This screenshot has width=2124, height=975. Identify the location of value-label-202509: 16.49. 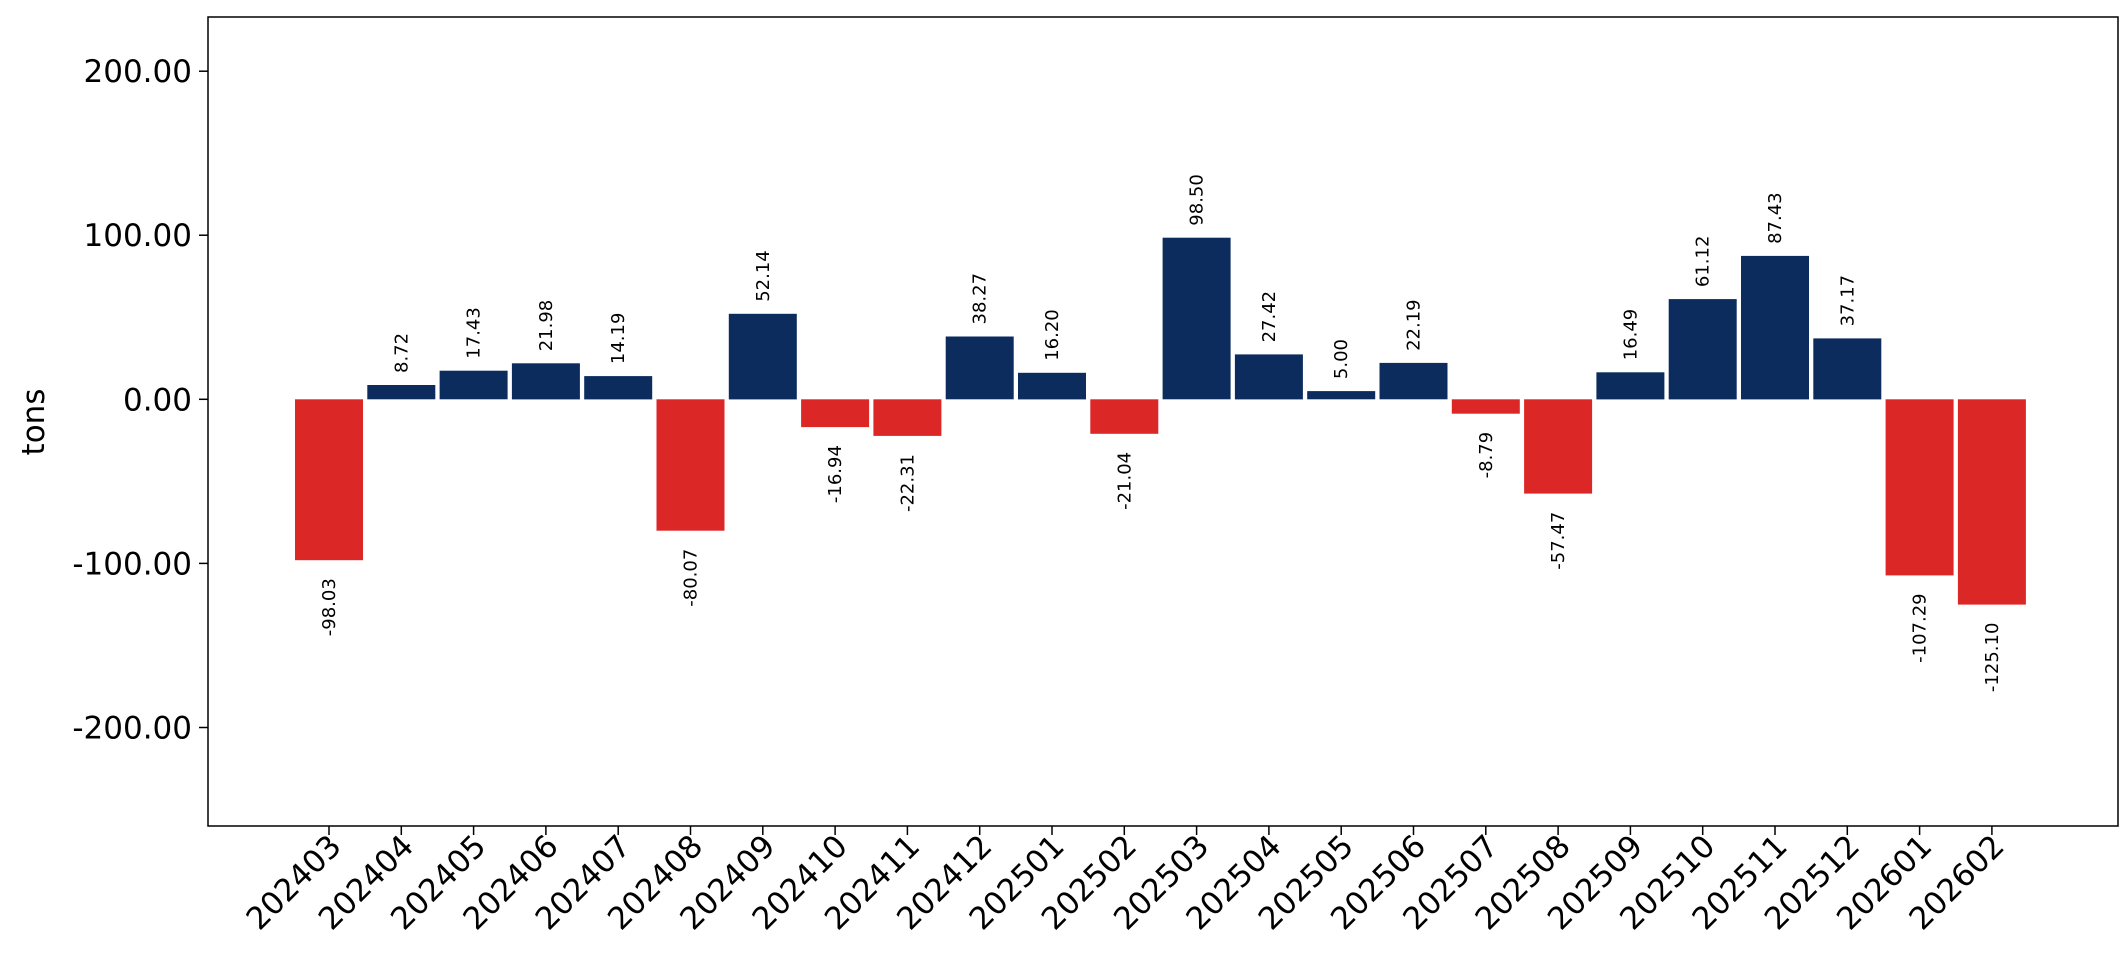
(1630, 335).